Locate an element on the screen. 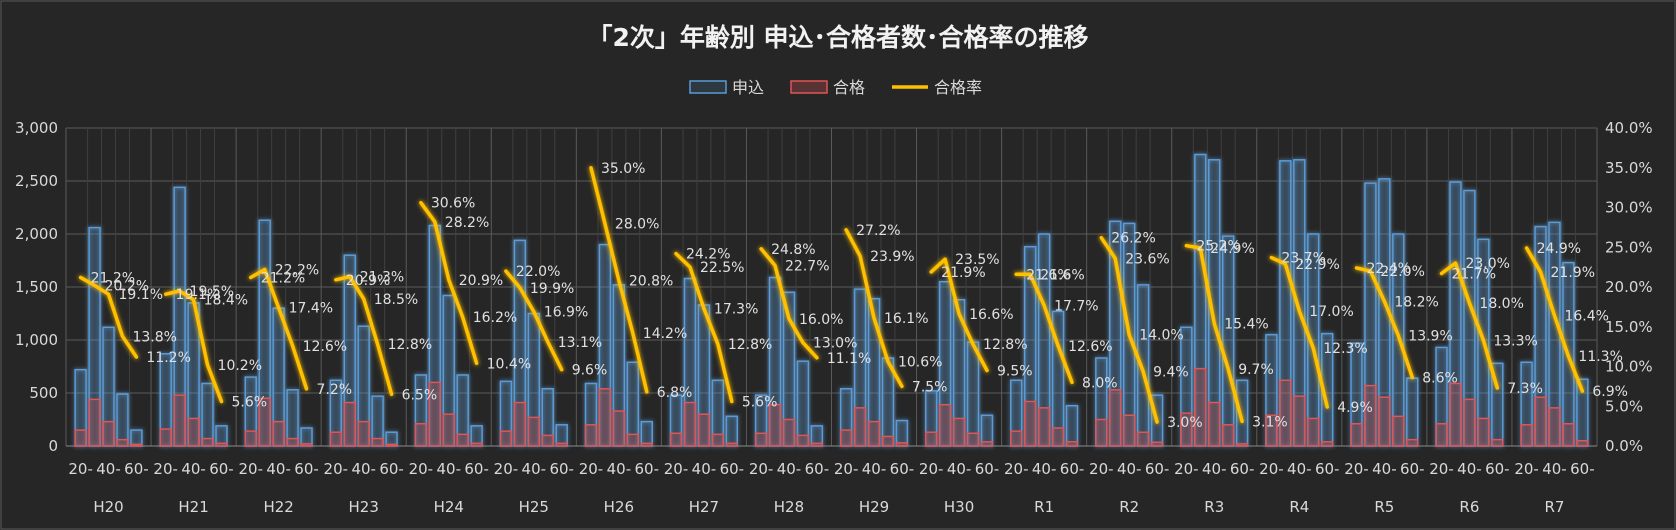  rate-data-label: 12.8% is located at coordinates (410, 345).